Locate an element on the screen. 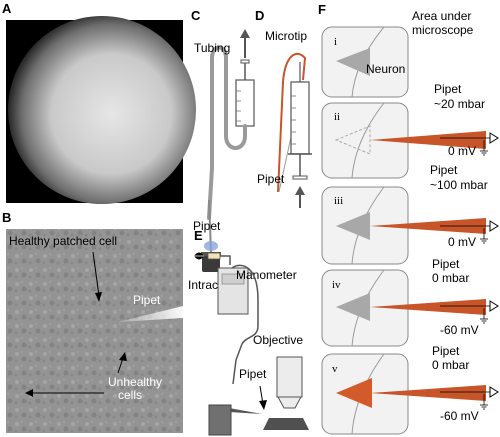  pipet-label-c: Pipet is located at coordinates (207, 226).